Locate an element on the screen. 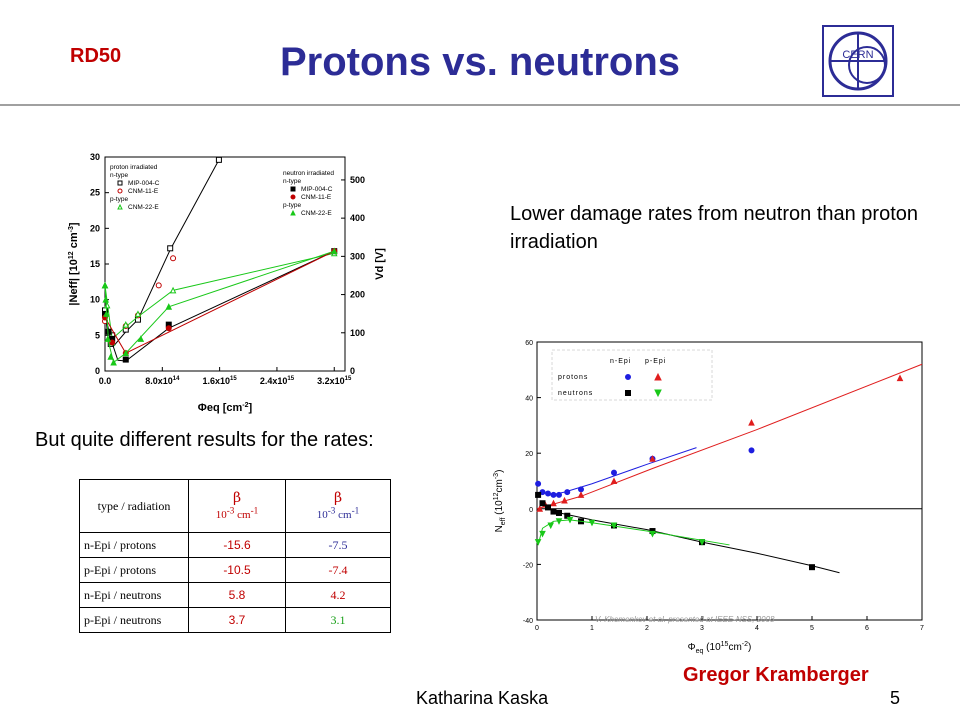 The width and height of the screenshot is (960, 720). legend-heading: proton irradiated is located at coordinates (134, 167).